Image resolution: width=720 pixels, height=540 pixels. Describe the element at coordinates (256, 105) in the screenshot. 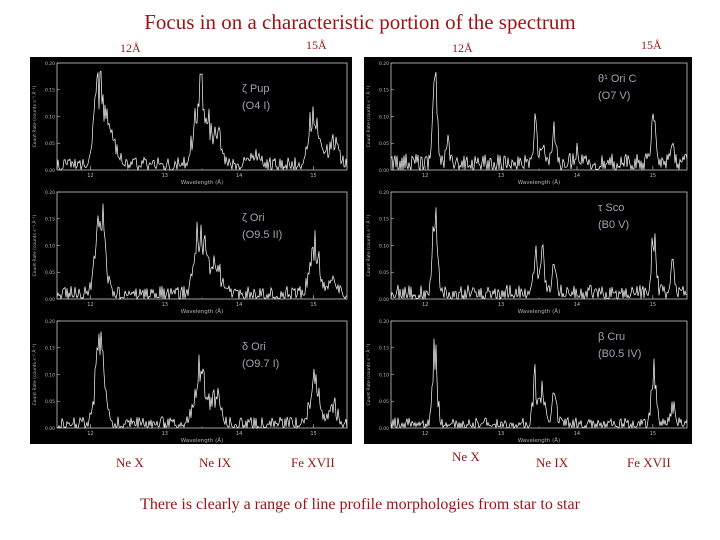

I see `spectral-type: (O4 I)` at that location.